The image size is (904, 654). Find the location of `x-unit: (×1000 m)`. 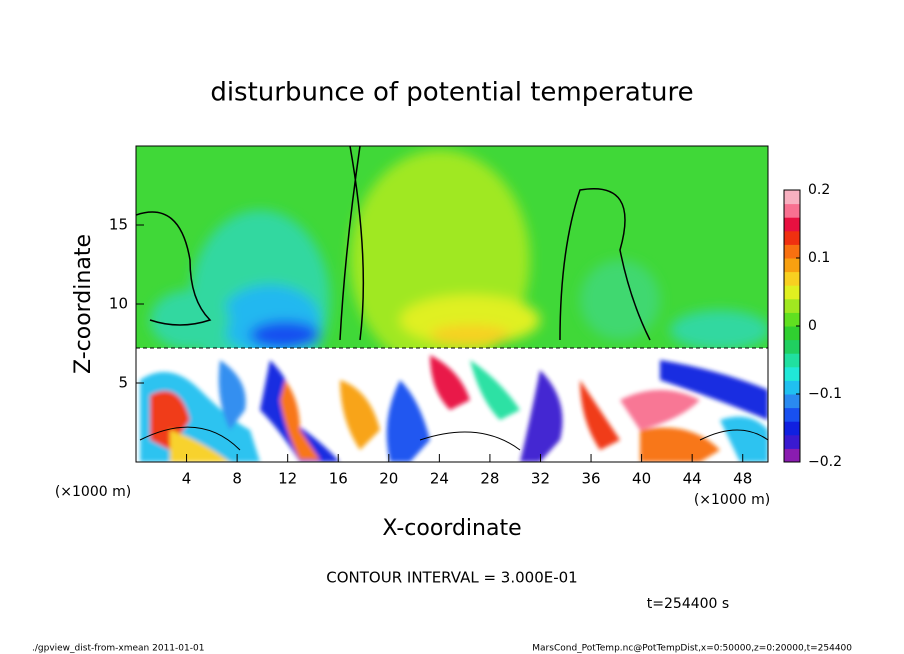

x-unit: (×1000 m) is located at coordinates (732, 500).